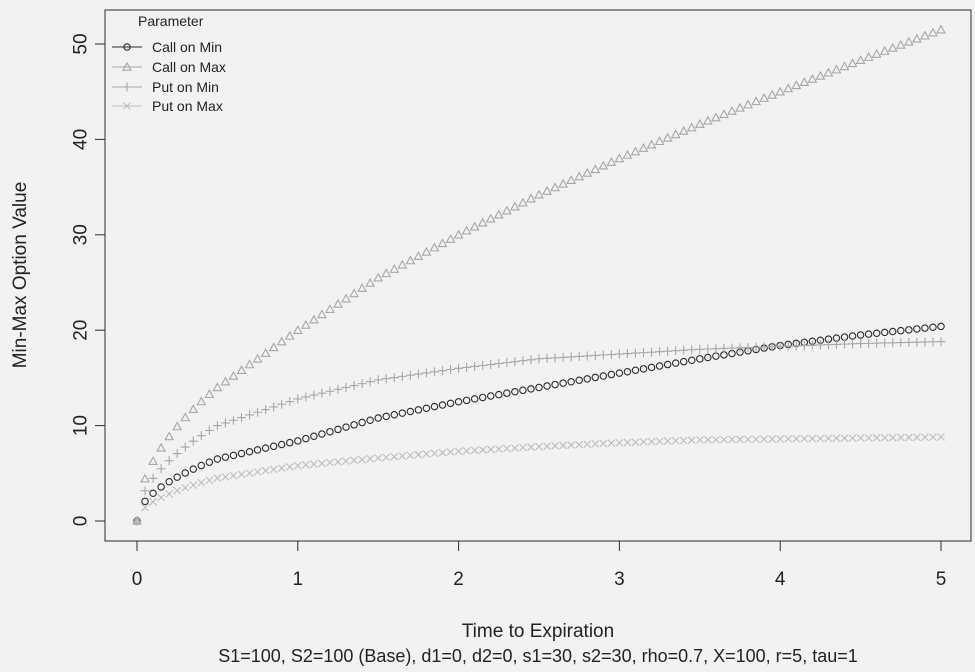  What do you see at coordinates (941, 579) in the screenshot?
I see `x-tick-label: 5` at bounding box center [941, 579].